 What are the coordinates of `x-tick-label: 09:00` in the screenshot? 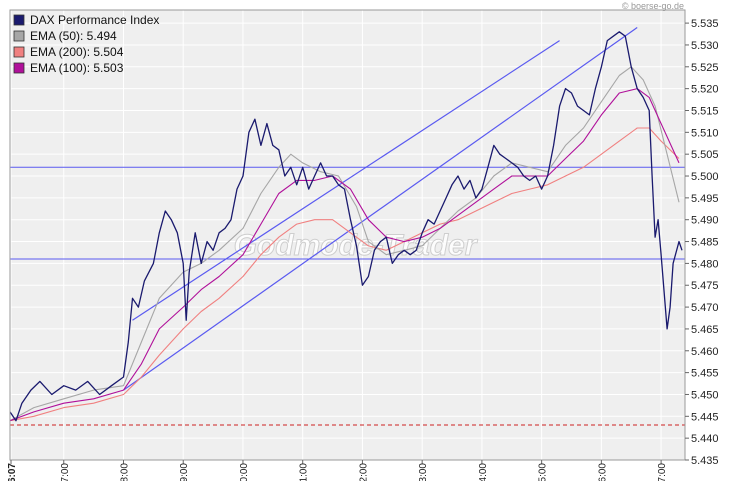 It's located at (184, 472).